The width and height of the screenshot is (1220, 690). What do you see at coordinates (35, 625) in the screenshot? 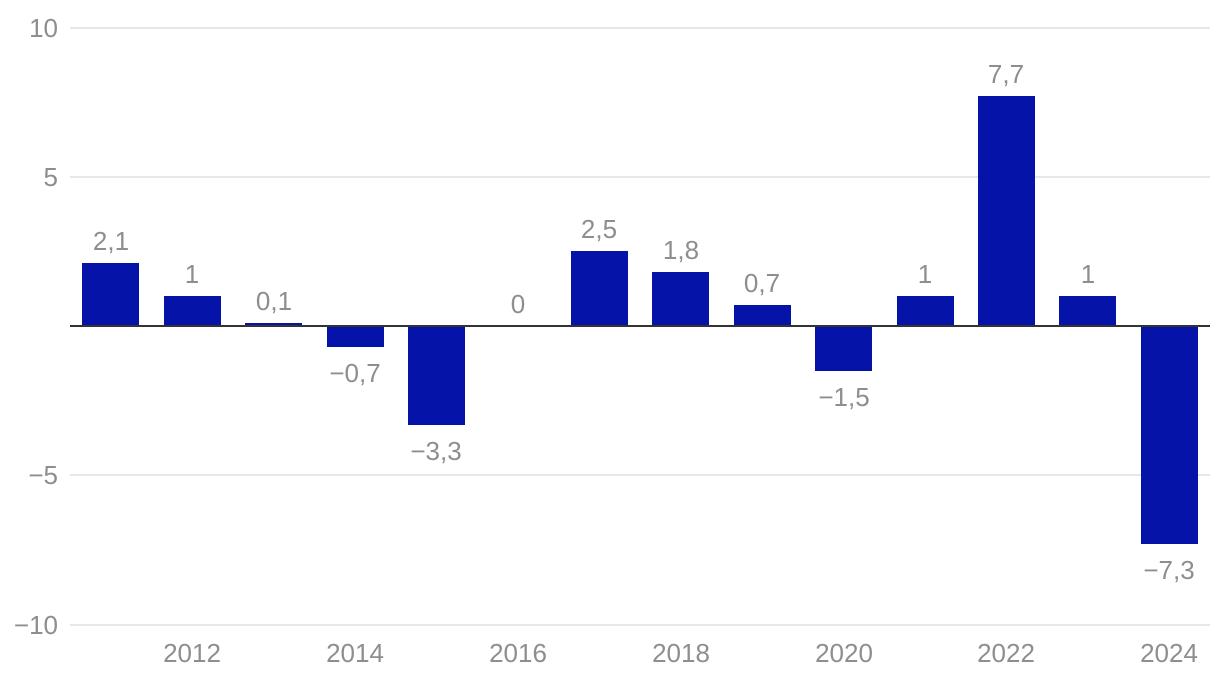
I see `y-axis-tick-label: −10` at bounding box center [35, 625].